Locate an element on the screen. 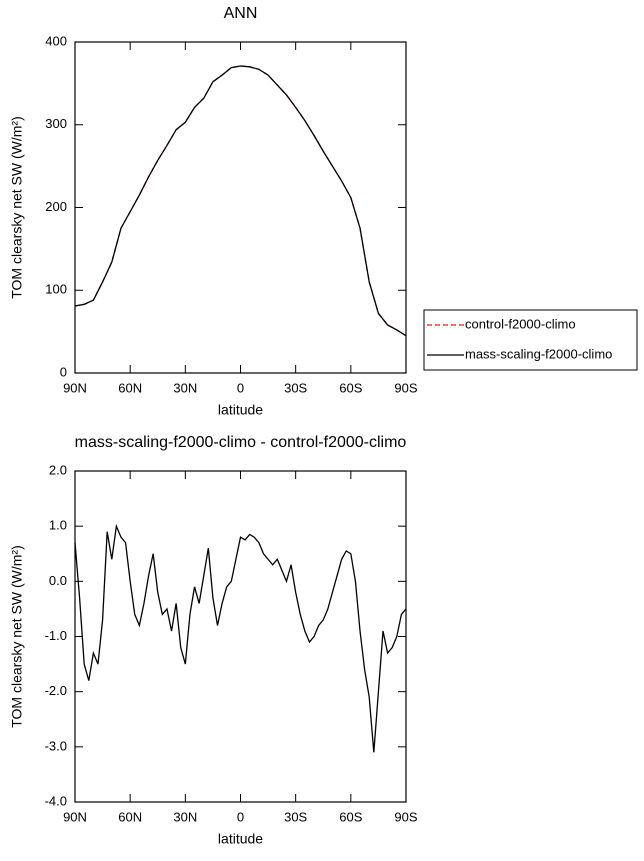  legend-box is located at coordinates (530, 340).